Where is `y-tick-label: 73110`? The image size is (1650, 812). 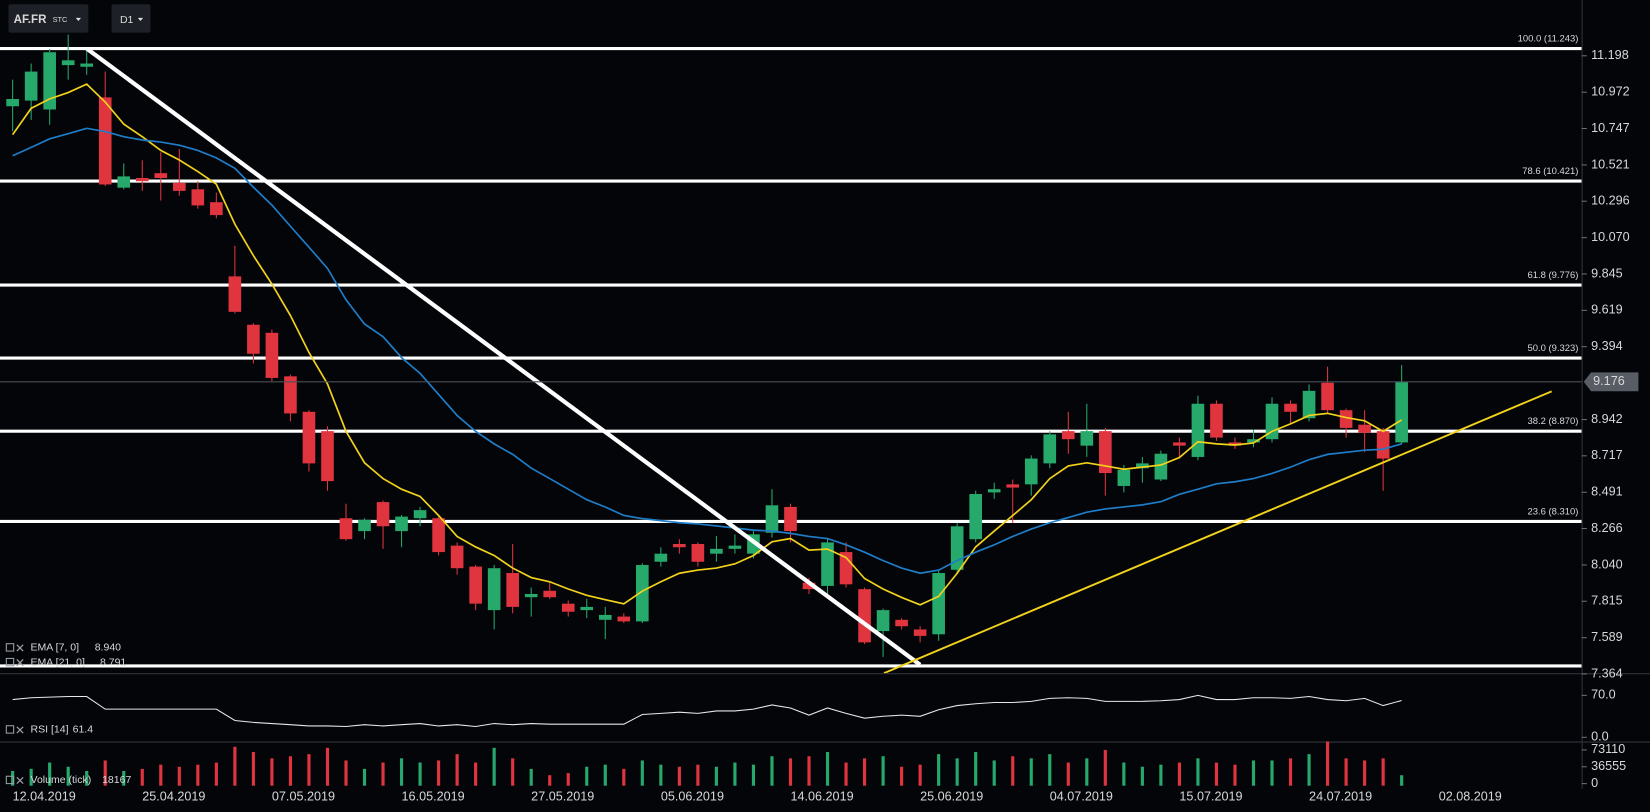 y-tick-label: 73110 is located at coordinates (1608, 749).